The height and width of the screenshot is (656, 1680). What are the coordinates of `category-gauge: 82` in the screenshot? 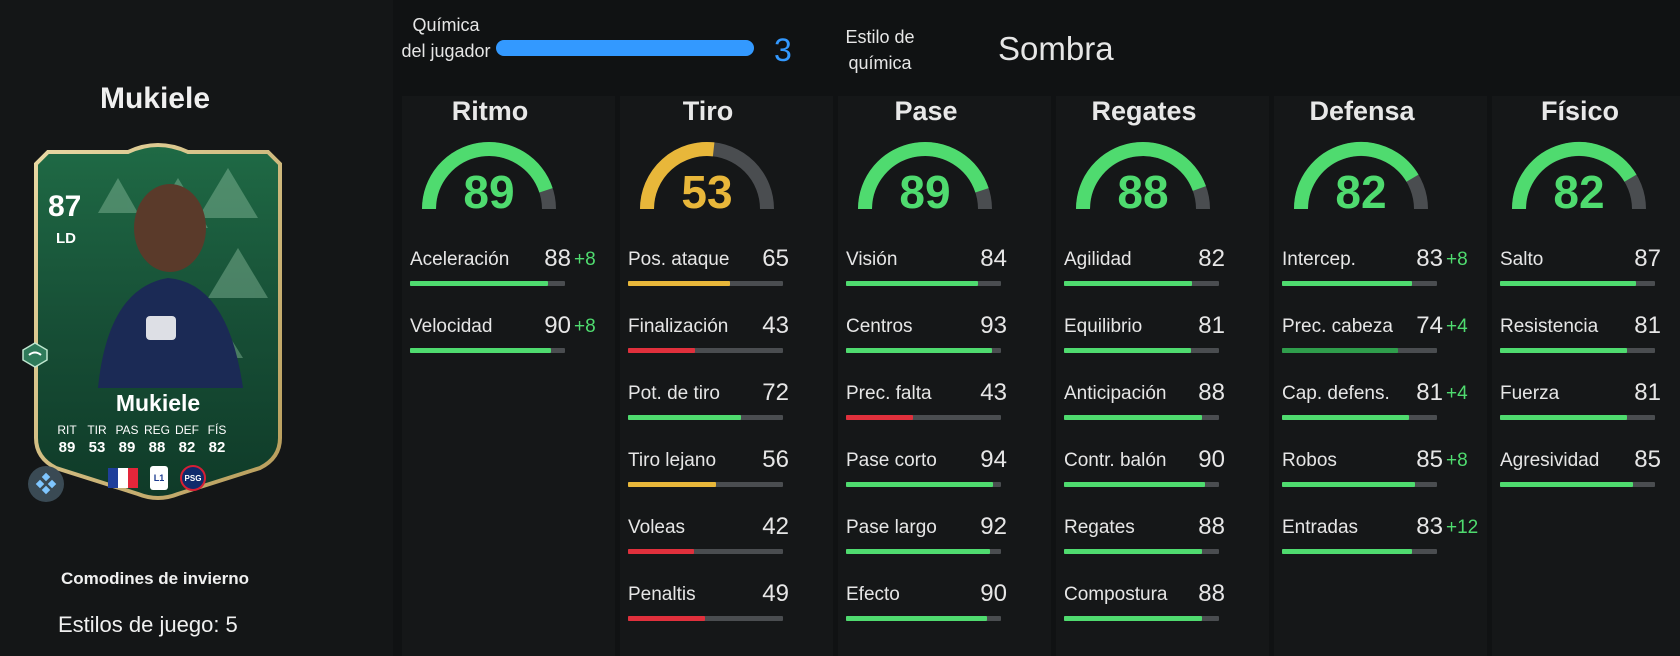 It's located at (1579, 178).